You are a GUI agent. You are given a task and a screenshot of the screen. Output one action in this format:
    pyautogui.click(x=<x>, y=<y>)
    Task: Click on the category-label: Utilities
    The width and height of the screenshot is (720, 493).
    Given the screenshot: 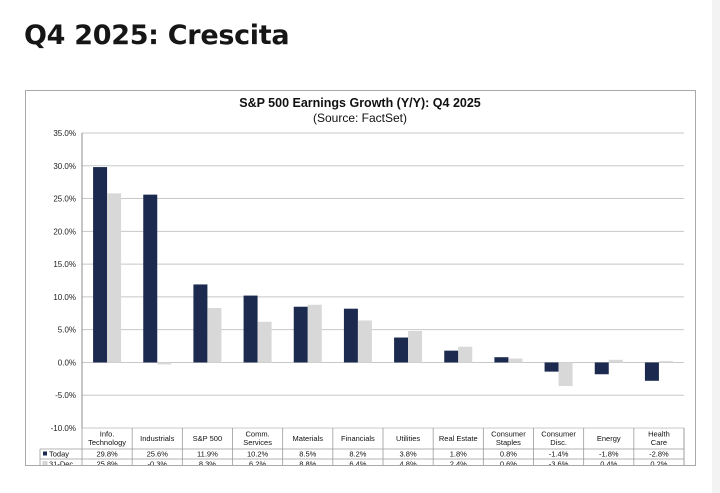 What is the action you would take?
    pyautogui.click(x=408, y=438)
    